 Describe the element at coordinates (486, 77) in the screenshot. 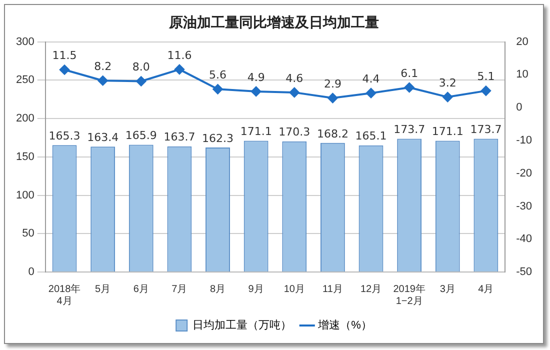

I see `data-label: 5.1` at that location.